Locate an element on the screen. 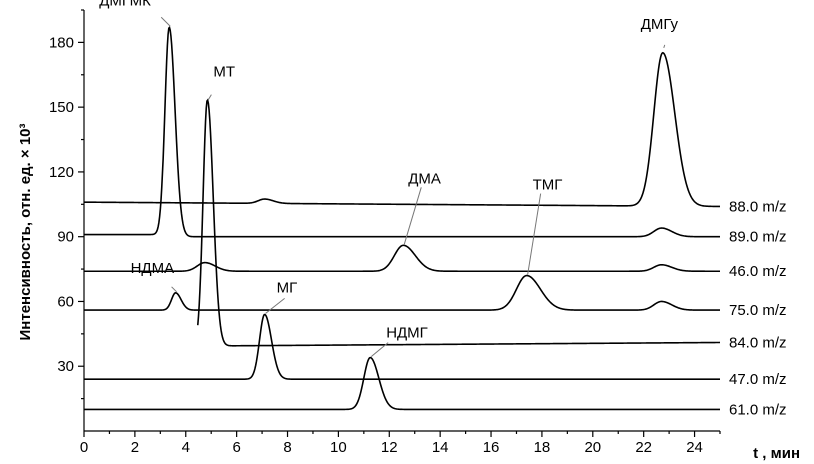 This screenshot has width=814, height=464. x-tick-label: 6 is located at coordinates (236, 447).